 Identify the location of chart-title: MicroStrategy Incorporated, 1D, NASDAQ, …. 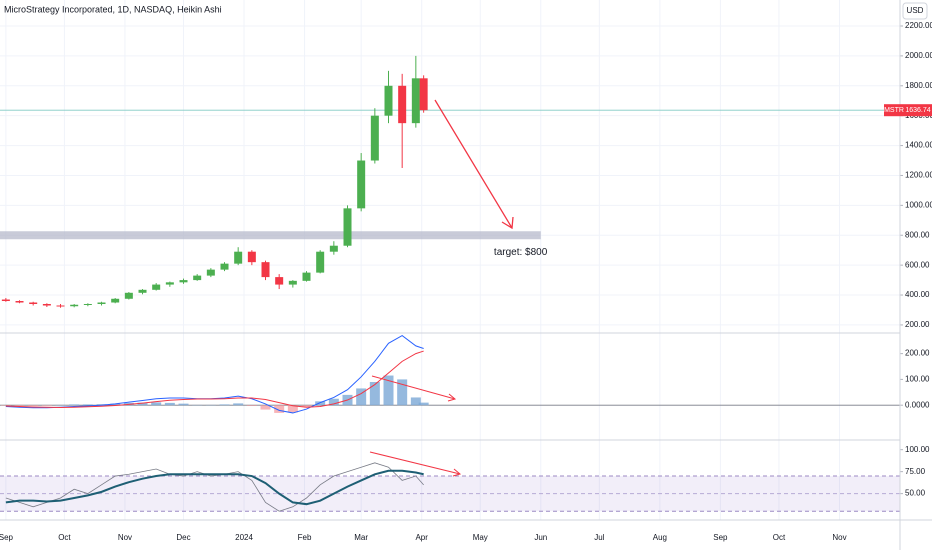
(113, 9).